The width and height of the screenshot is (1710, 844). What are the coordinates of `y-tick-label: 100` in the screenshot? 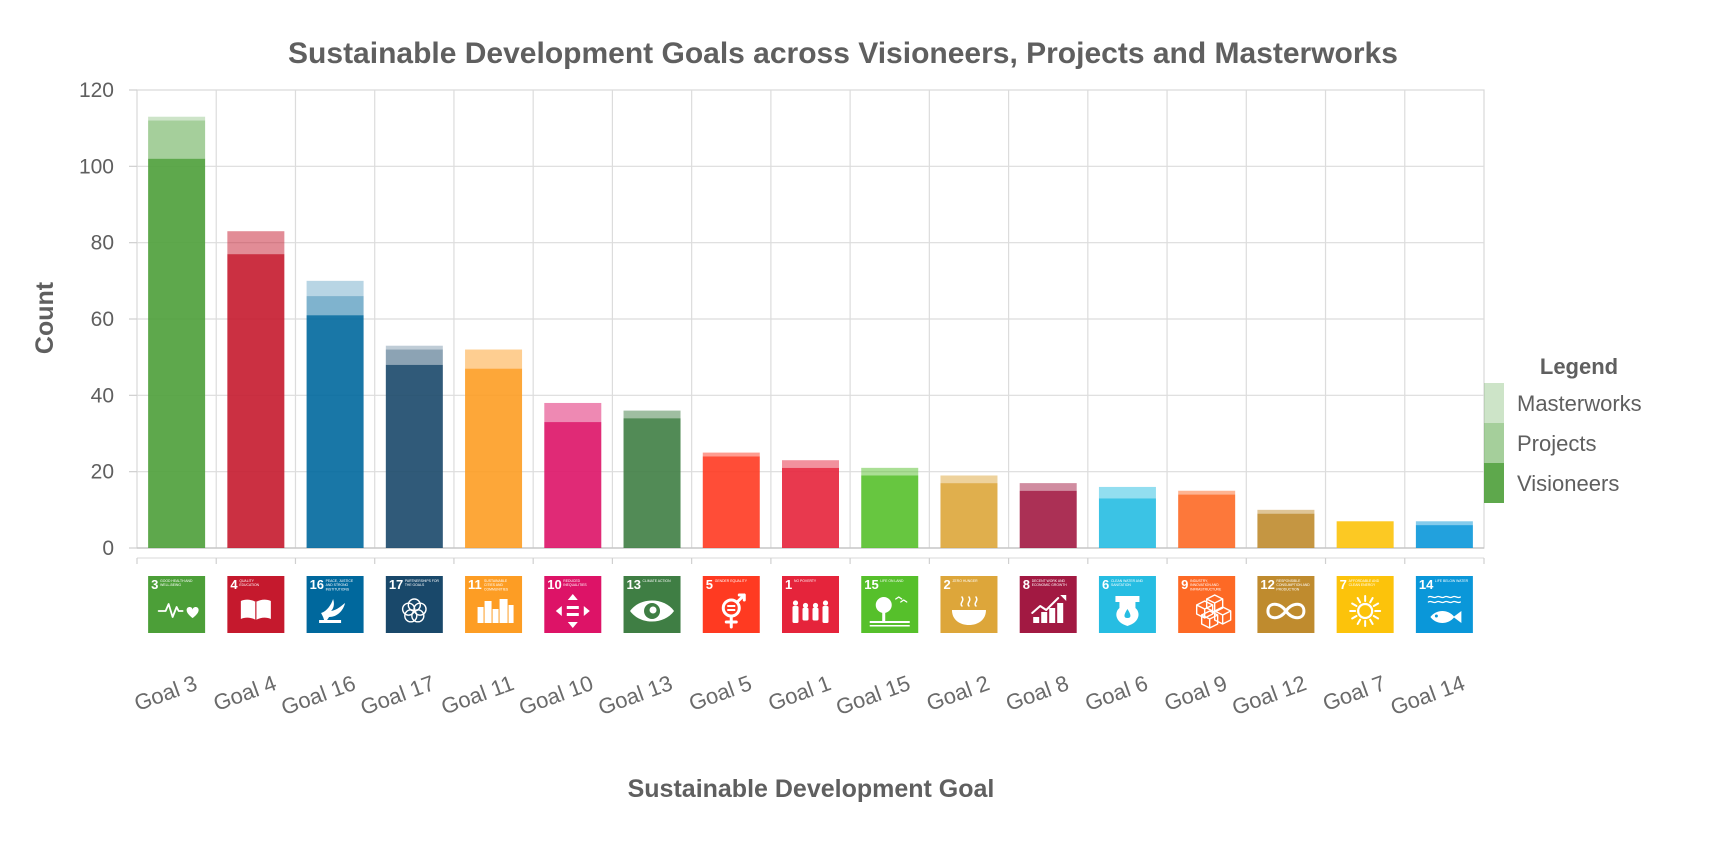 It's located at (96, 166).